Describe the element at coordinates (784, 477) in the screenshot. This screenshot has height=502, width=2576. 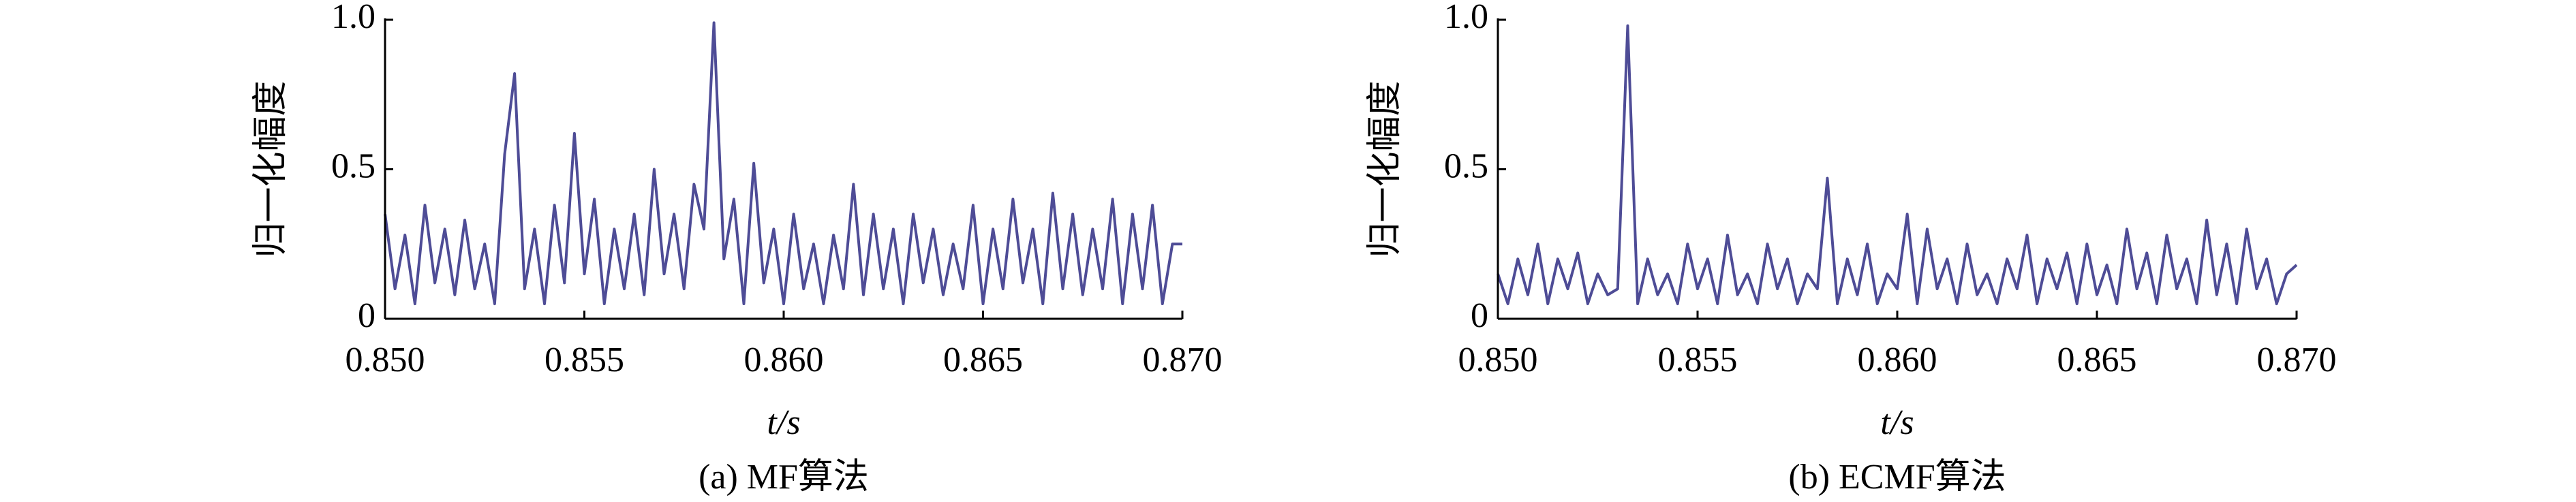
I see `caption: (a) MF算法` at that location.